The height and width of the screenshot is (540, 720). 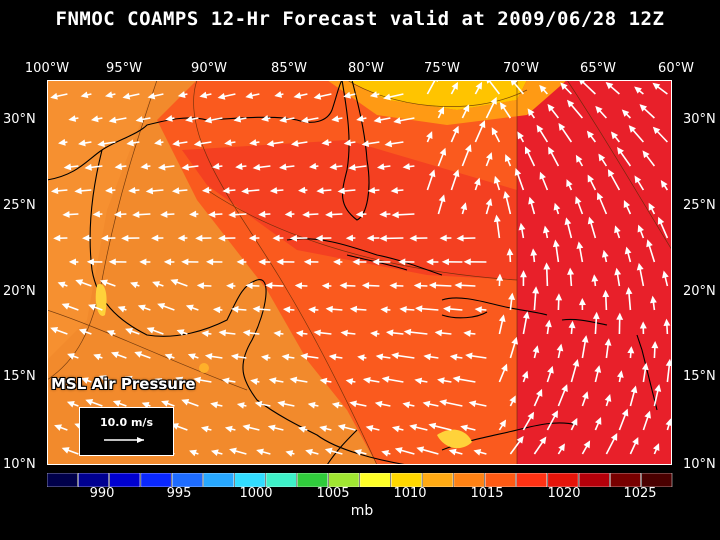 I want to click on lon-label: 90°W, so click(x=209, y=68).